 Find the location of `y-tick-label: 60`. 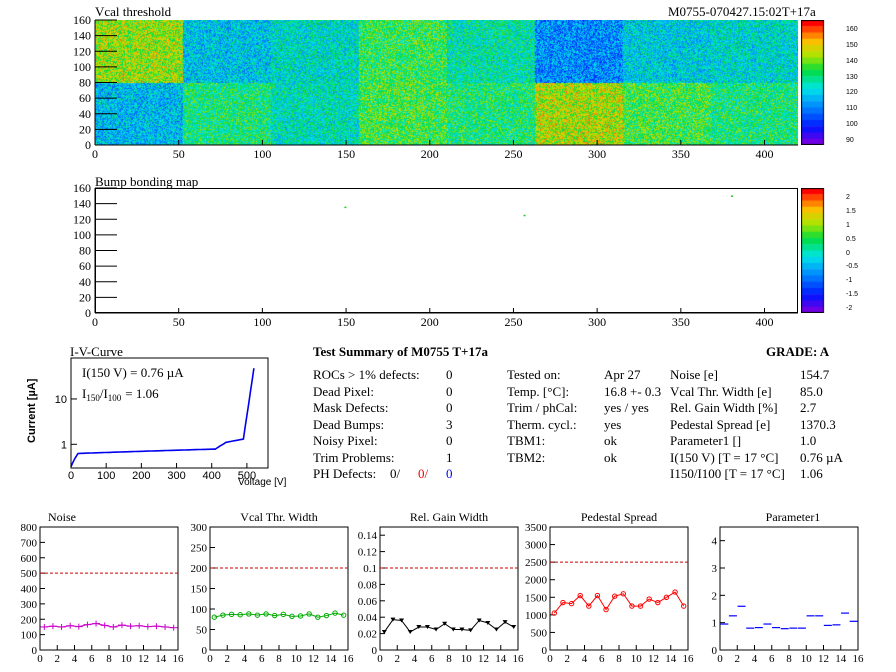

y-tick-label: 60 is located at coordinates (85, 98).